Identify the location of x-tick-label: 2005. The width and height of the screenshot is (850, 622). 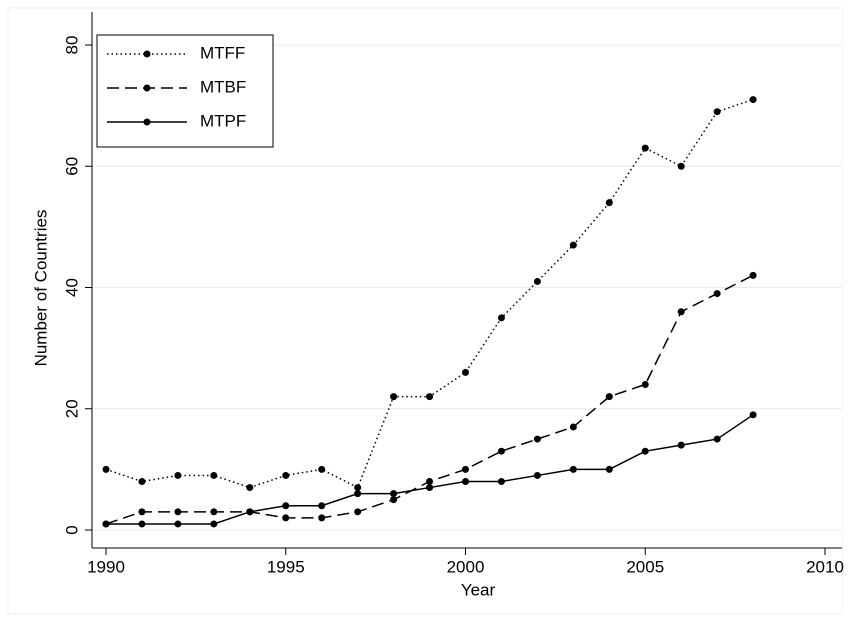
(645, 566).